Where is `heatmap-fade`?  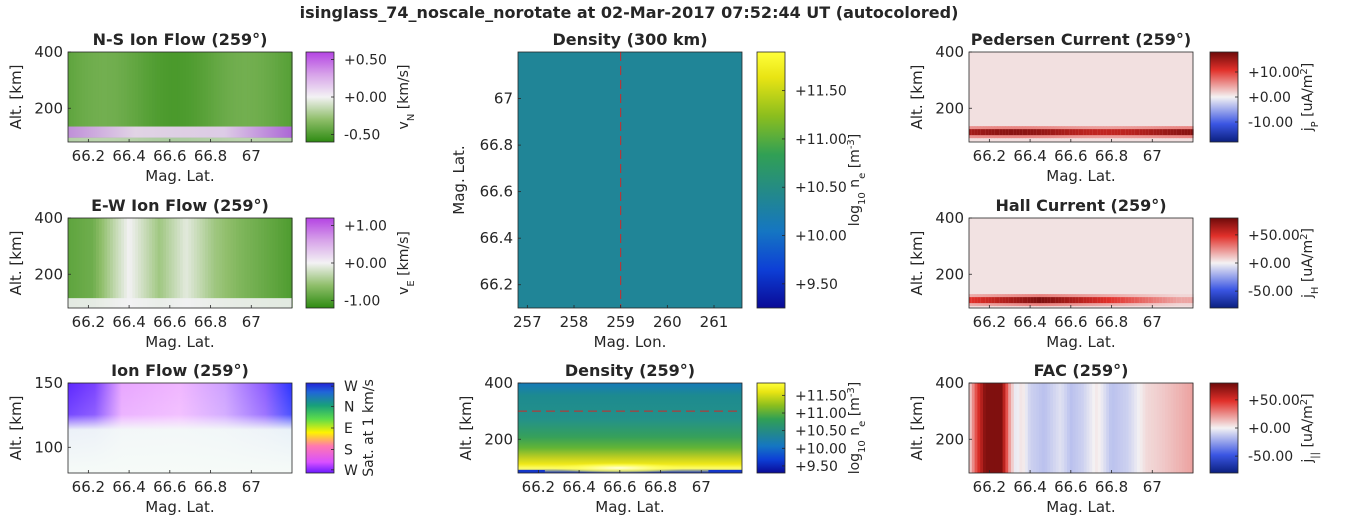 heatmap-fade is located at coordinates (180, 428).